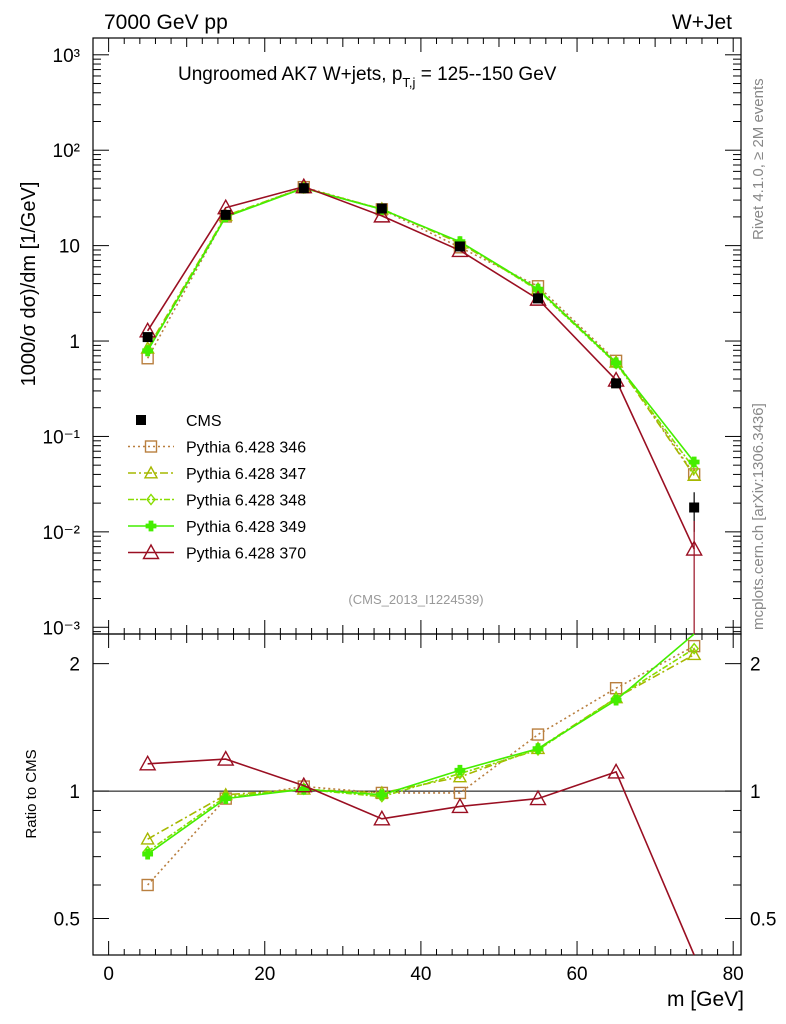  I want to click on legend-label-2: Pythia 6.428 348, so click(246, 501).